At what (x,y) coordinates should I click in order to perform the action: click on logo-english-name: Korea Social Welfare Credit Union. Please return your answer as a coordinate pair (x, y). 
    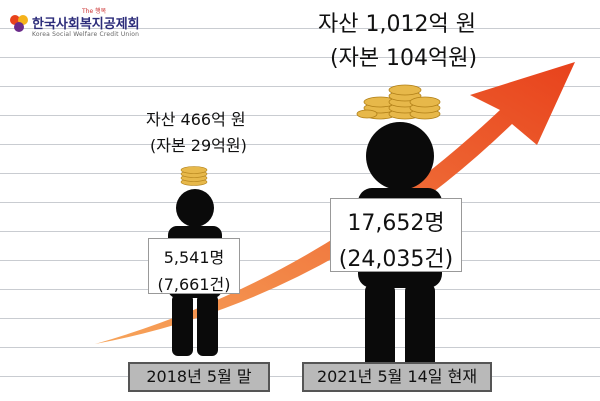
    Looking at the image, I should click on (86, 34).